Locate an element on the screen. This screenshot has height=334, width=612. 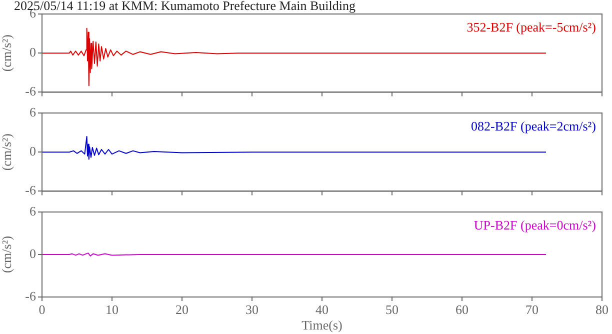
x-tick-label: 40 is located at coordinates (322, 310).